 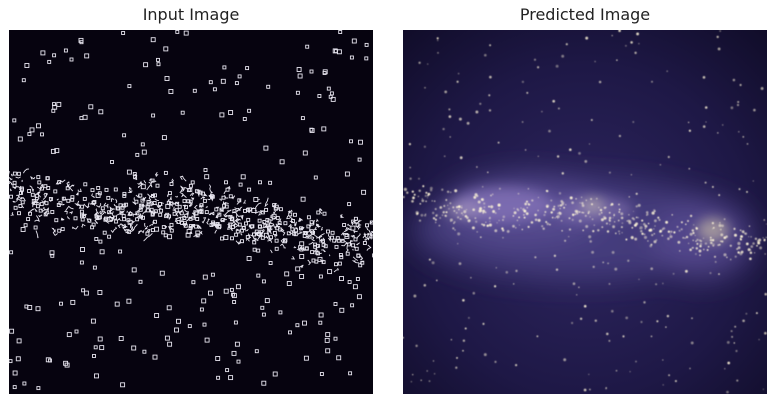 I want to click on input-image-title: Input Image, so click(x=191, y=15).